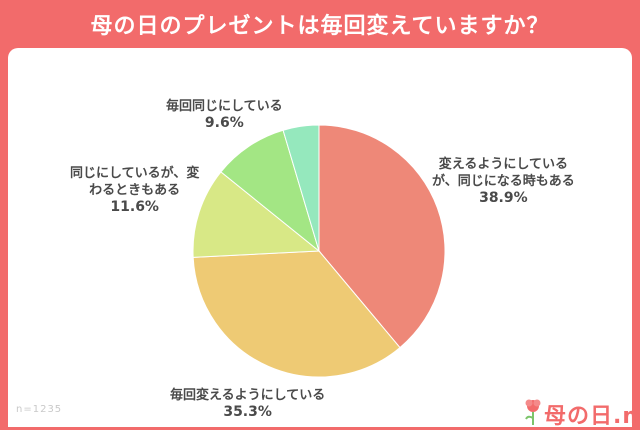  I want to click on slice-label-line: 変えるようにしている, so click(503, 164).